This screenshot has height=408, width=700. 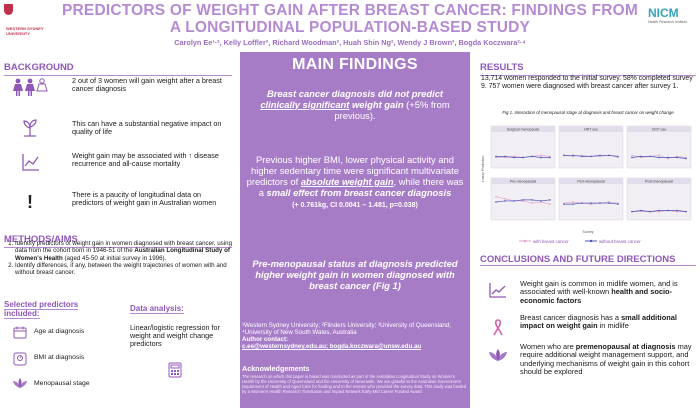 I want to click on trend-up-icon, so click(x=498, y=291).